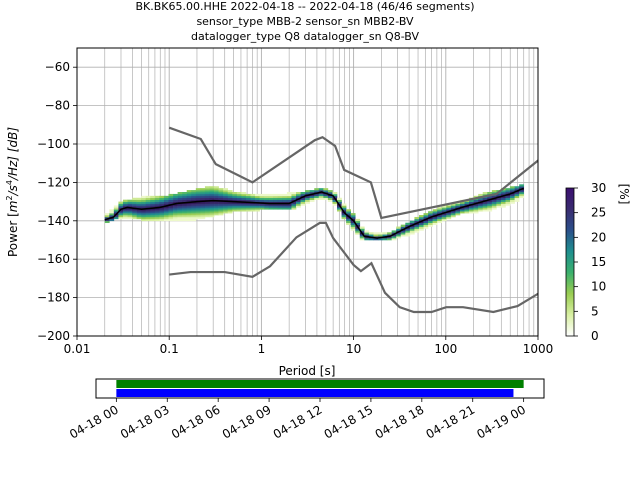  I want to click on colorbar-gradient, so click(570, 262).